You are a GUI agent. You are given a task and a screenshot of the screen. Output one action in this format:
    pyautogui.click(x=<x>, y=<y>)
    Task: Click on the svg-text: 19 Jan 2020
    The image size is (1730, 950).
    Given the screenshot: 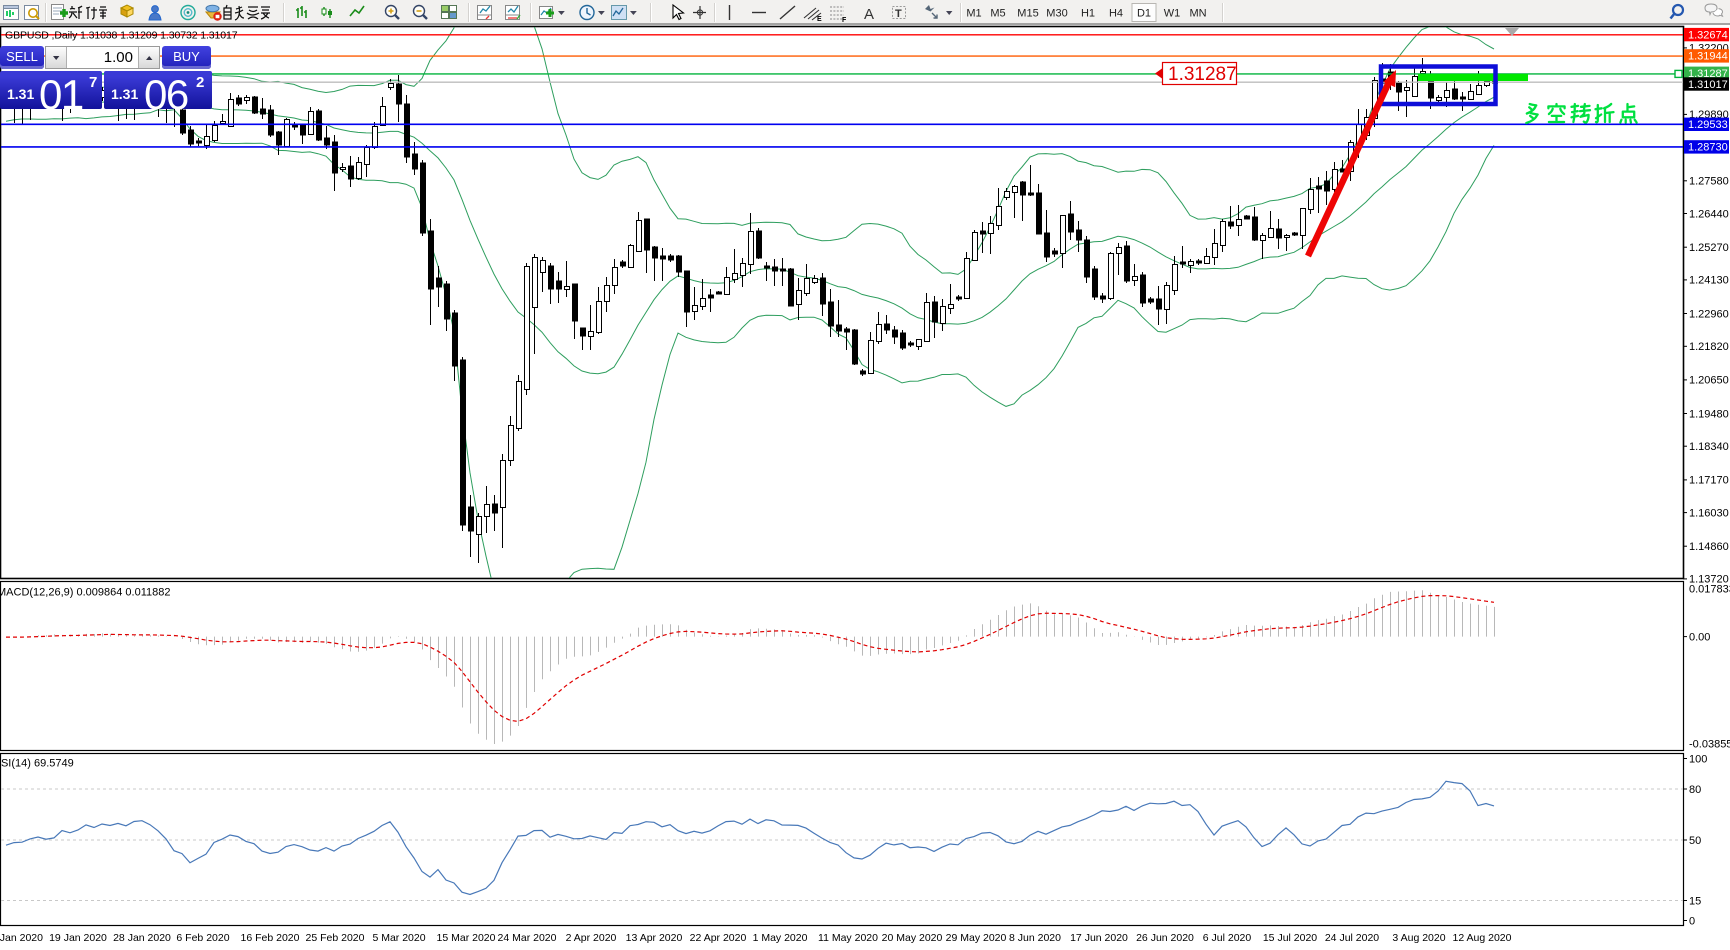 What is the action you would take?
    pyautogui.click(x=78, y=938)
    